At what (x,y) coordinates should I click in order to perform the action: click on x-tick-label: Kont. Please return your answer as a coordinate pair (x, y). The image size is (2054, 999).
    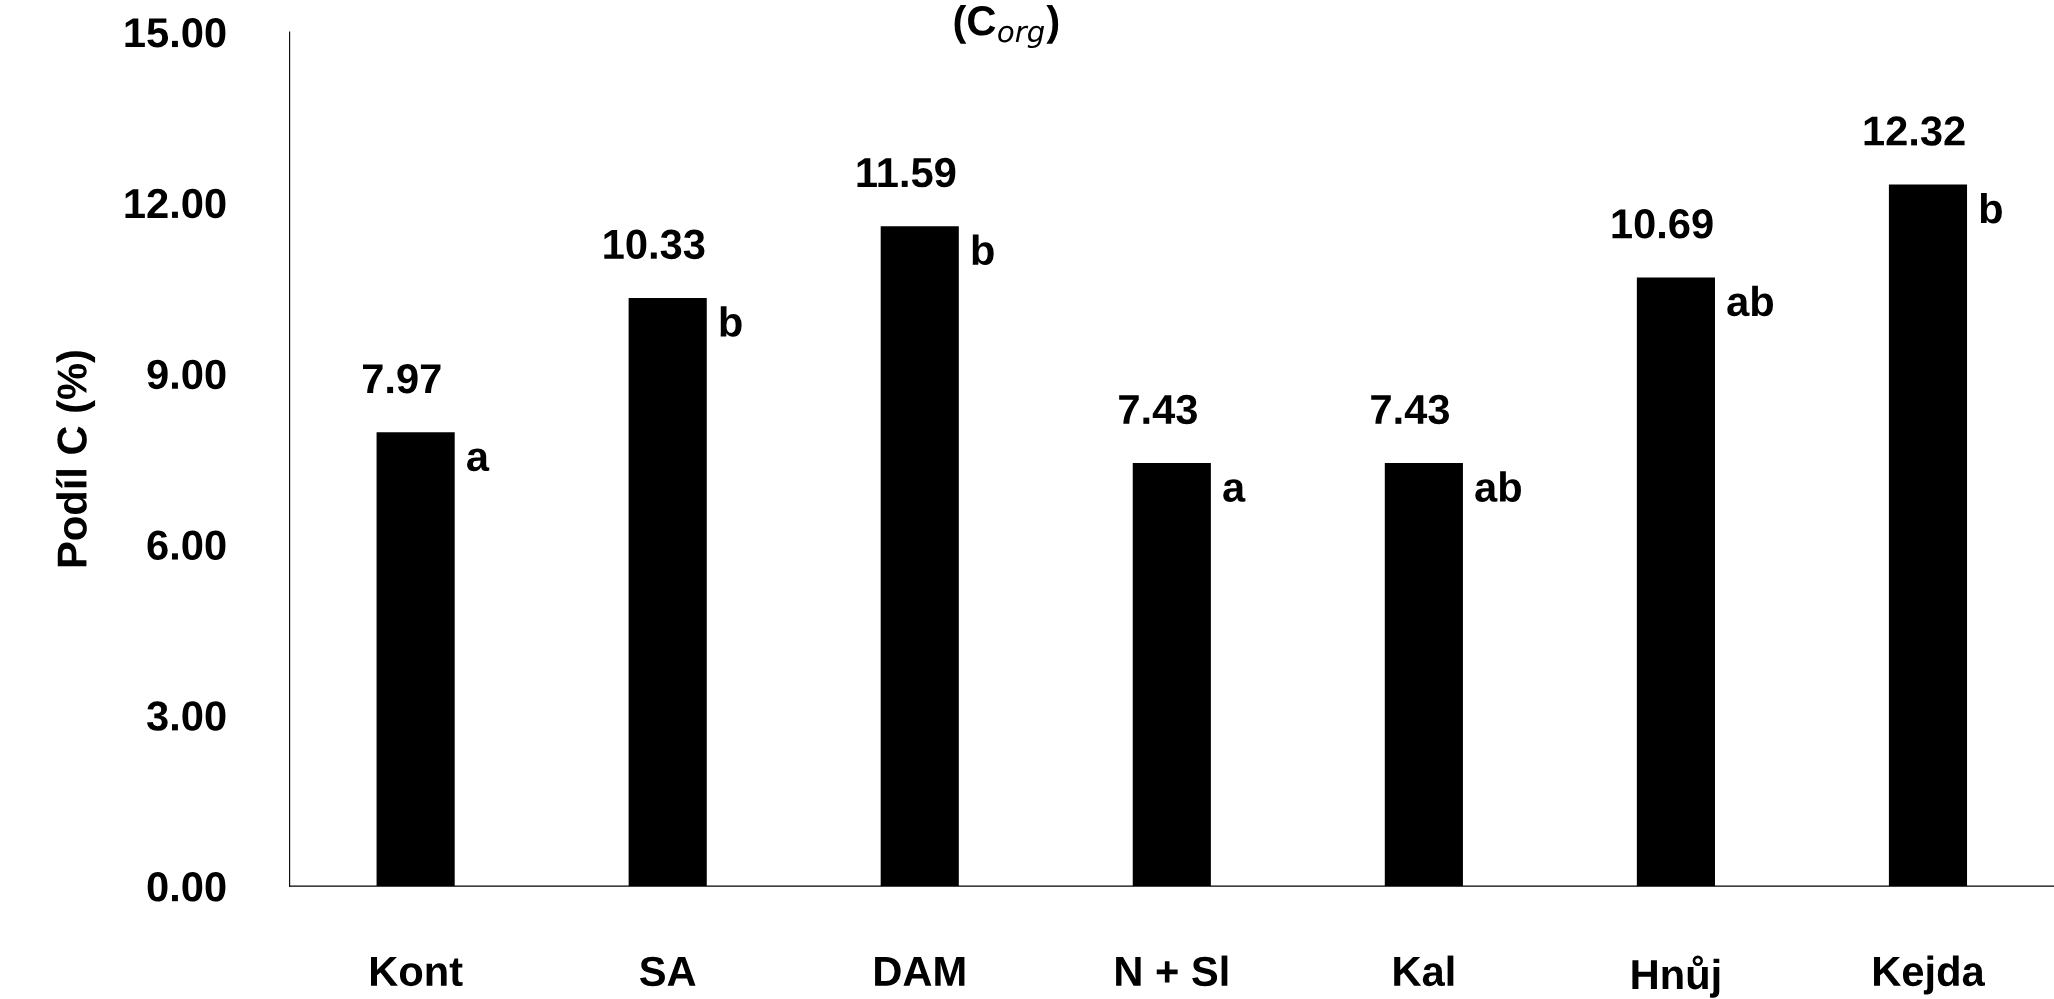
    Looking at the image, I should click on (417, 972).